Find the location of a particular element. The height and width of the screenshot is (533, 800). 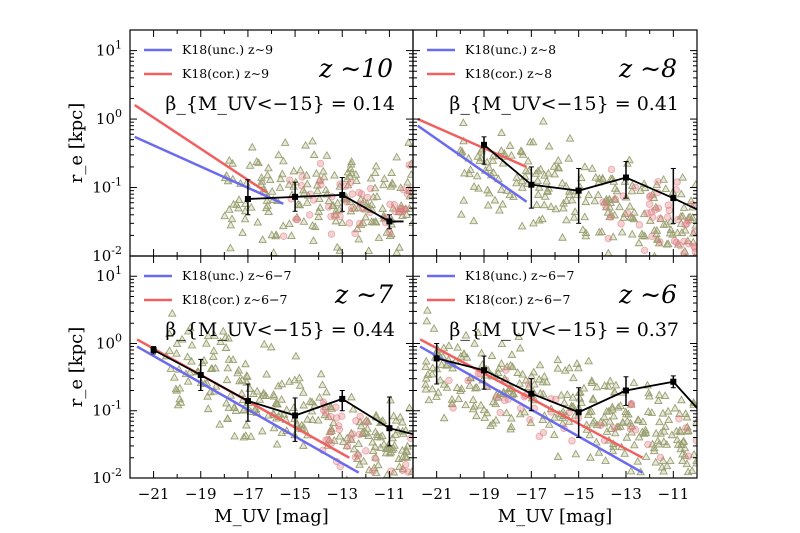

x-tick-label: −11 is located at coordinates (390, 494).